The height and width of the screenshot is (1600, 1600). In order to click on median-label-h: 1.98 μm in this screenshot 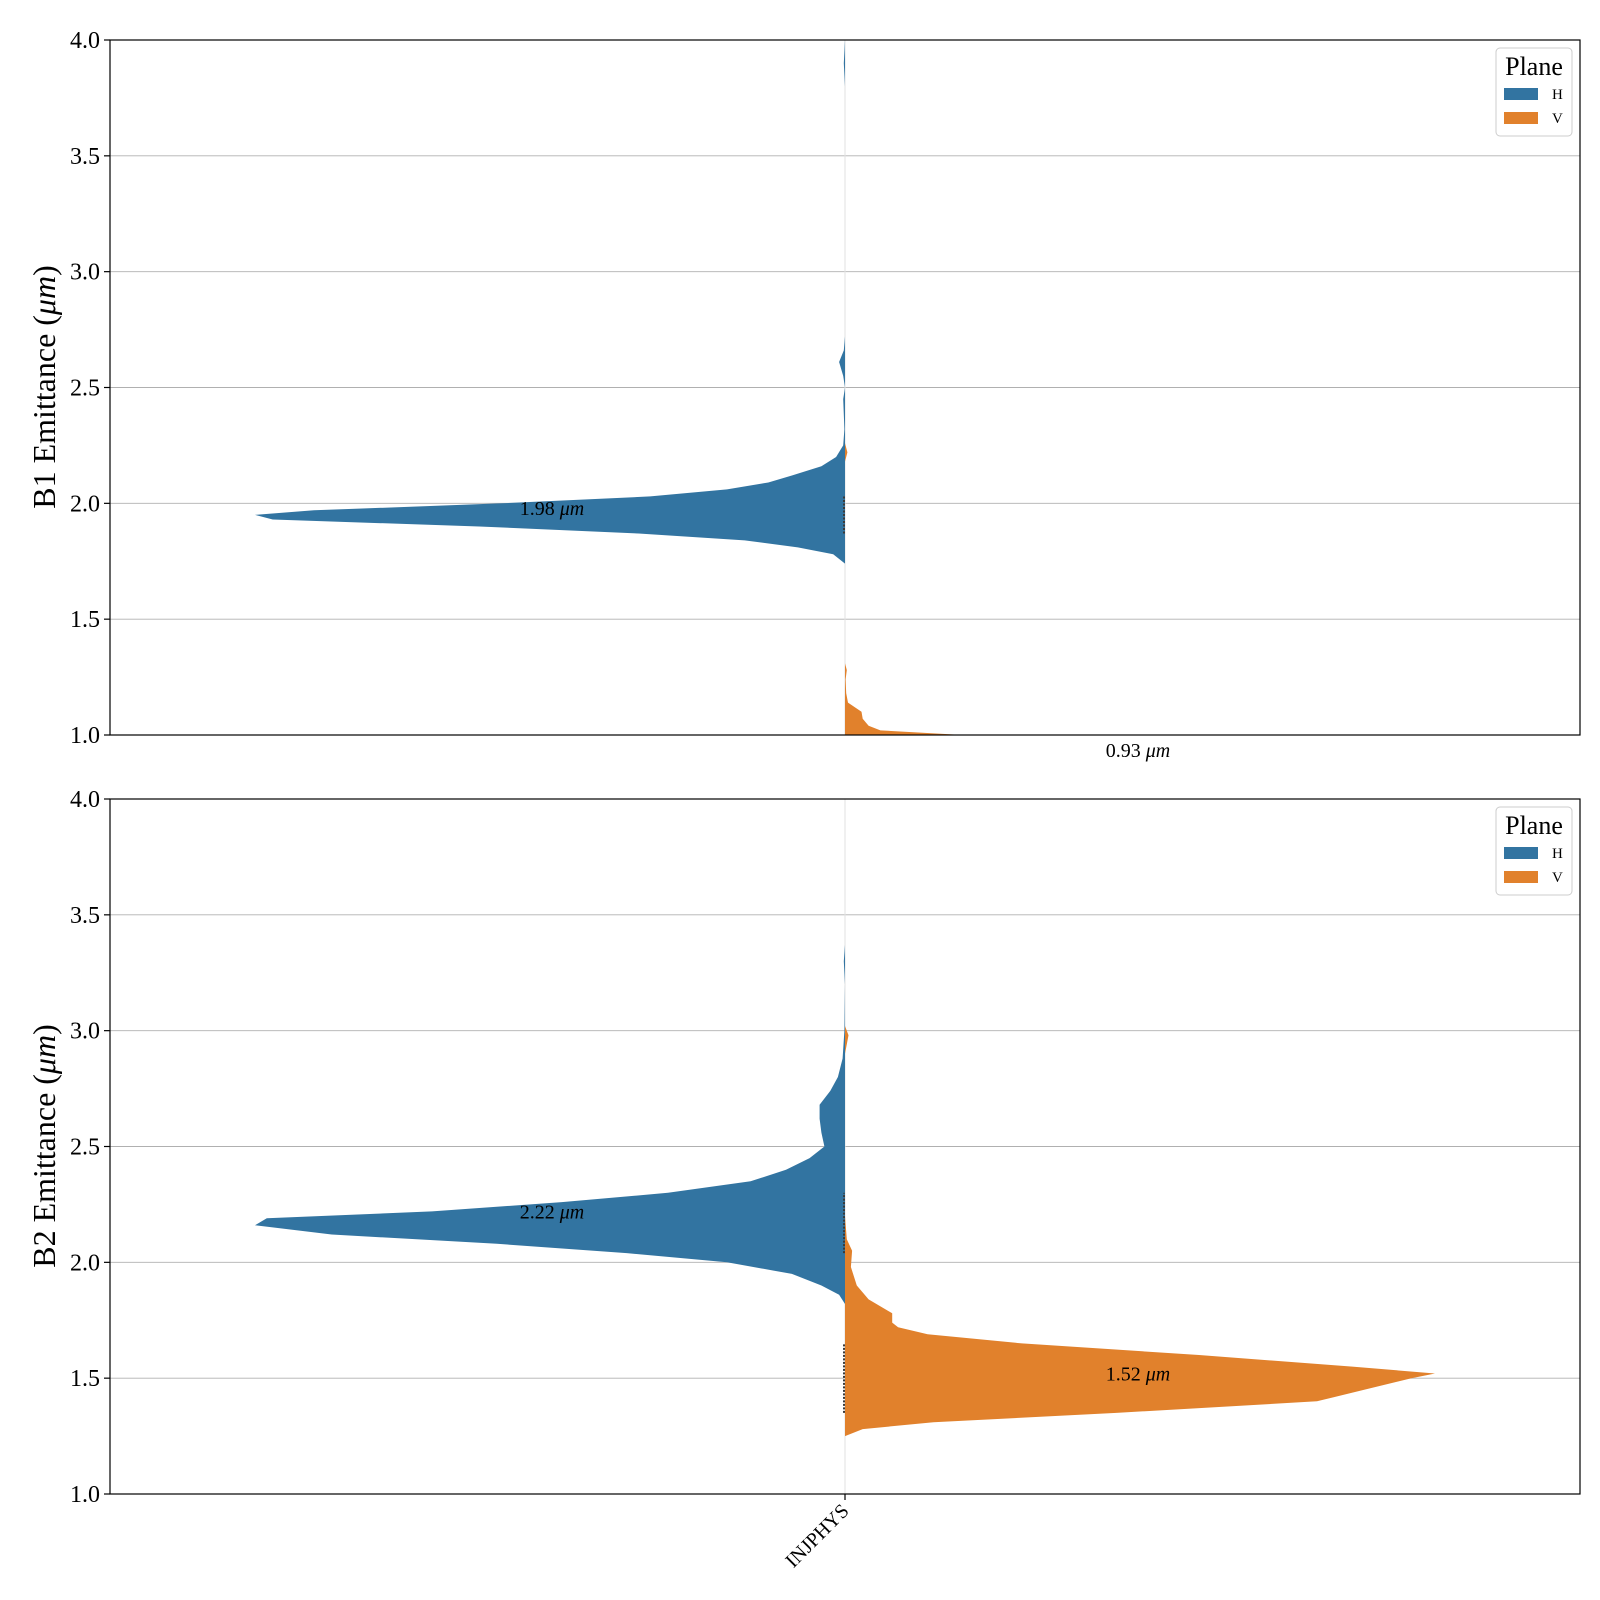, I will do `click(552, 509)`.